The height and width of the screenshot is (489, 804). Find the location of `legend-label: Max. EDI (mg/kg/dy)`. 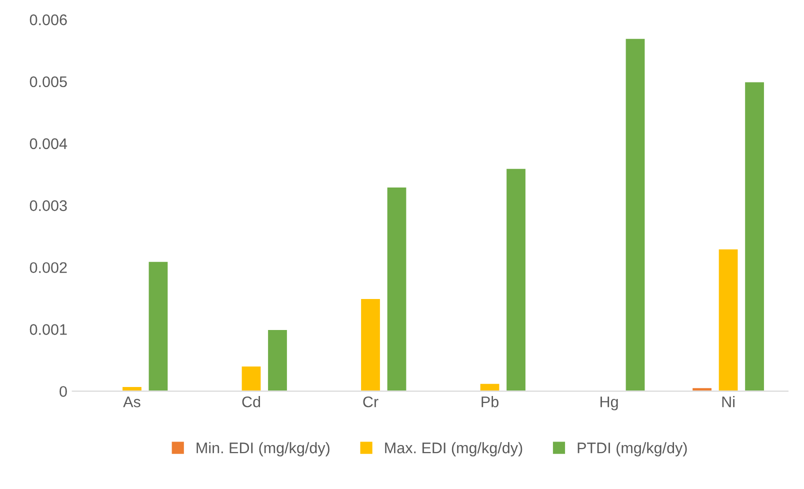

legend-label: Max. EDI (mg/kg/dy) is located at coordinates (453, 449).